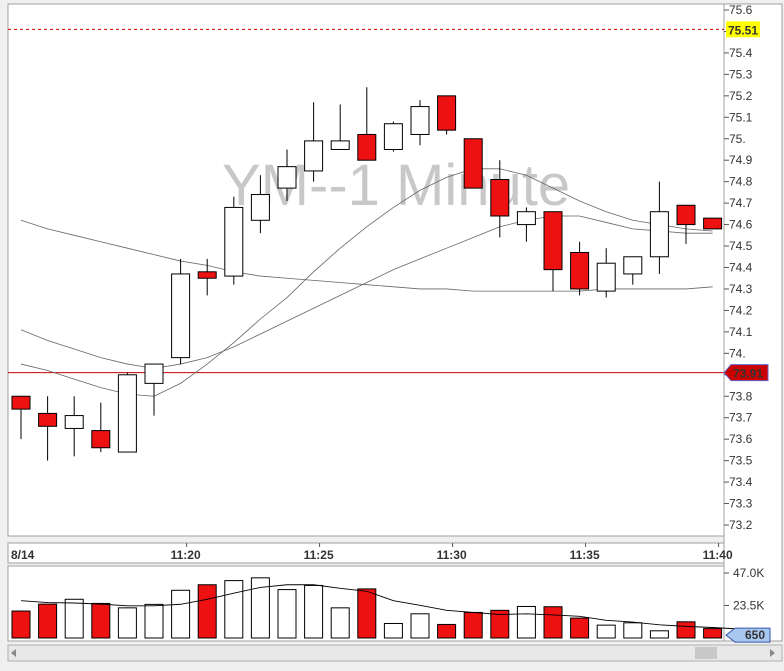 This screenshot has width=784, height=671. Describe the element at coordinates (718, 555) in the screenshot. I see `time-tick-label: 11:40` at that location.